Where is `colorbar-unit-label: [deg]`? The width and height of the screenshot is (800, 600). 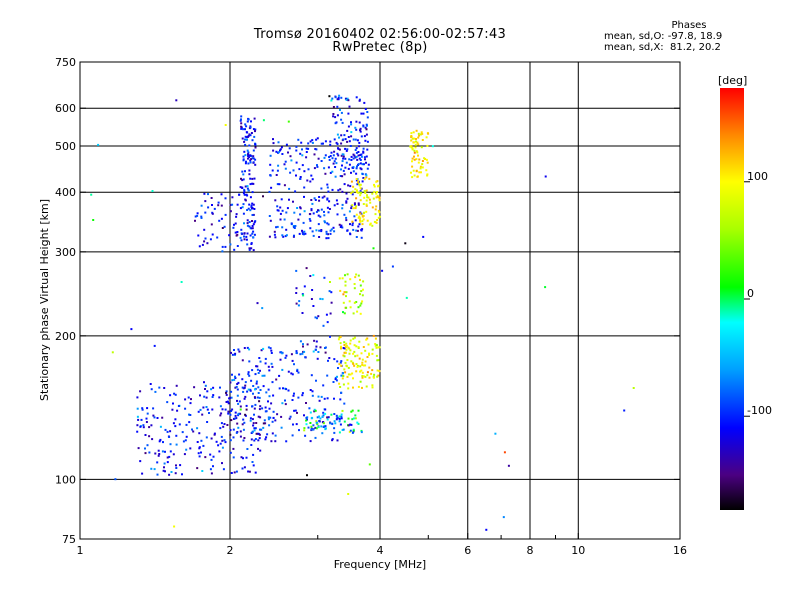
colorbar-unit-label: [deg] is located at coordinates (732, 80).